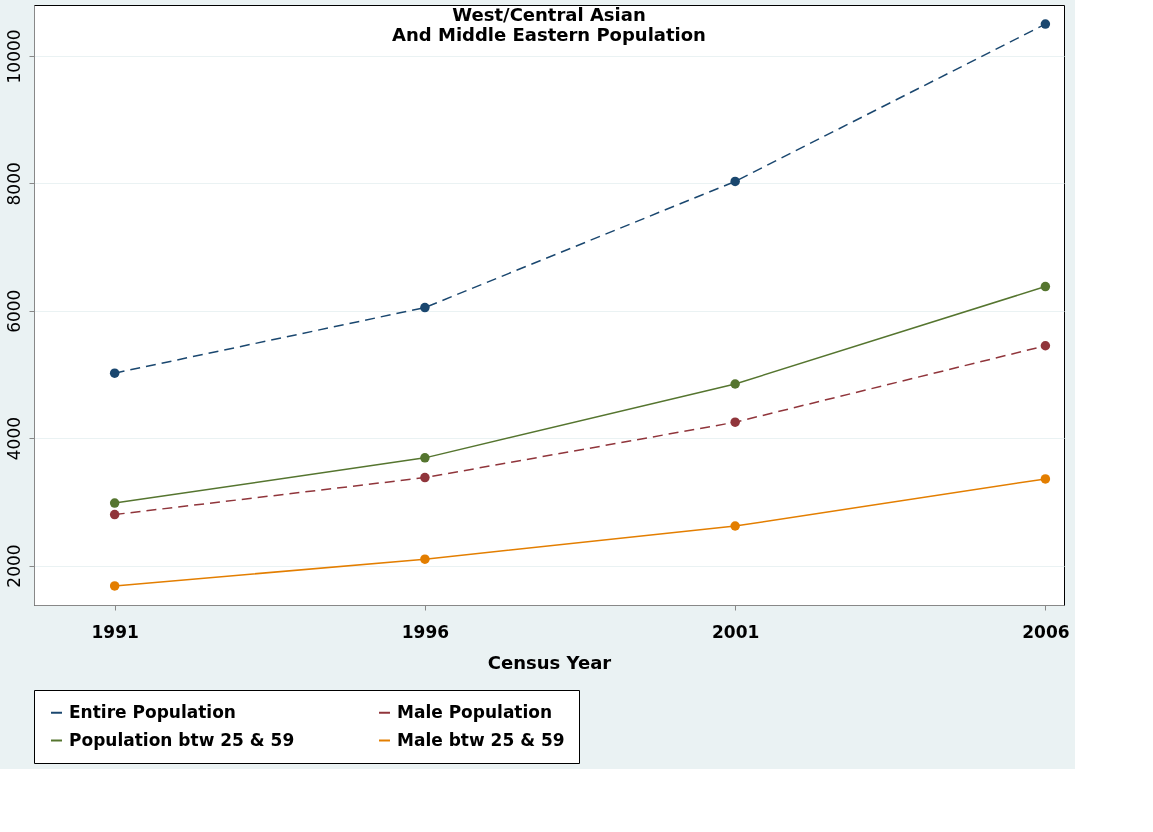 This screenshot has width=1153, height=832. What do you see at coordinates (115, 631) in the screenshot?
I see `x-tick-label: 1991` at bounding box center [115, 631].